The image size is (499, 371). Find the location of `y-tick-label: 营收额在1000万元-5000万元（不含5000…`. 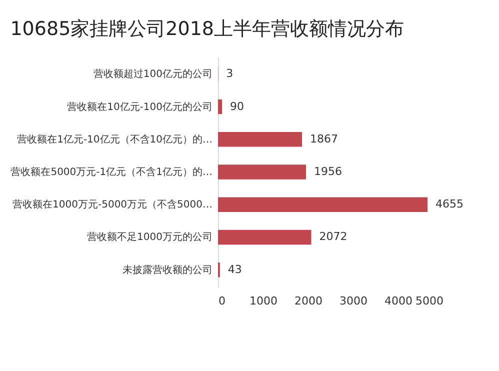

y-tick-label: 营收额在1000万元-5000万元（不含5000… is located at coordinates (112, 204).